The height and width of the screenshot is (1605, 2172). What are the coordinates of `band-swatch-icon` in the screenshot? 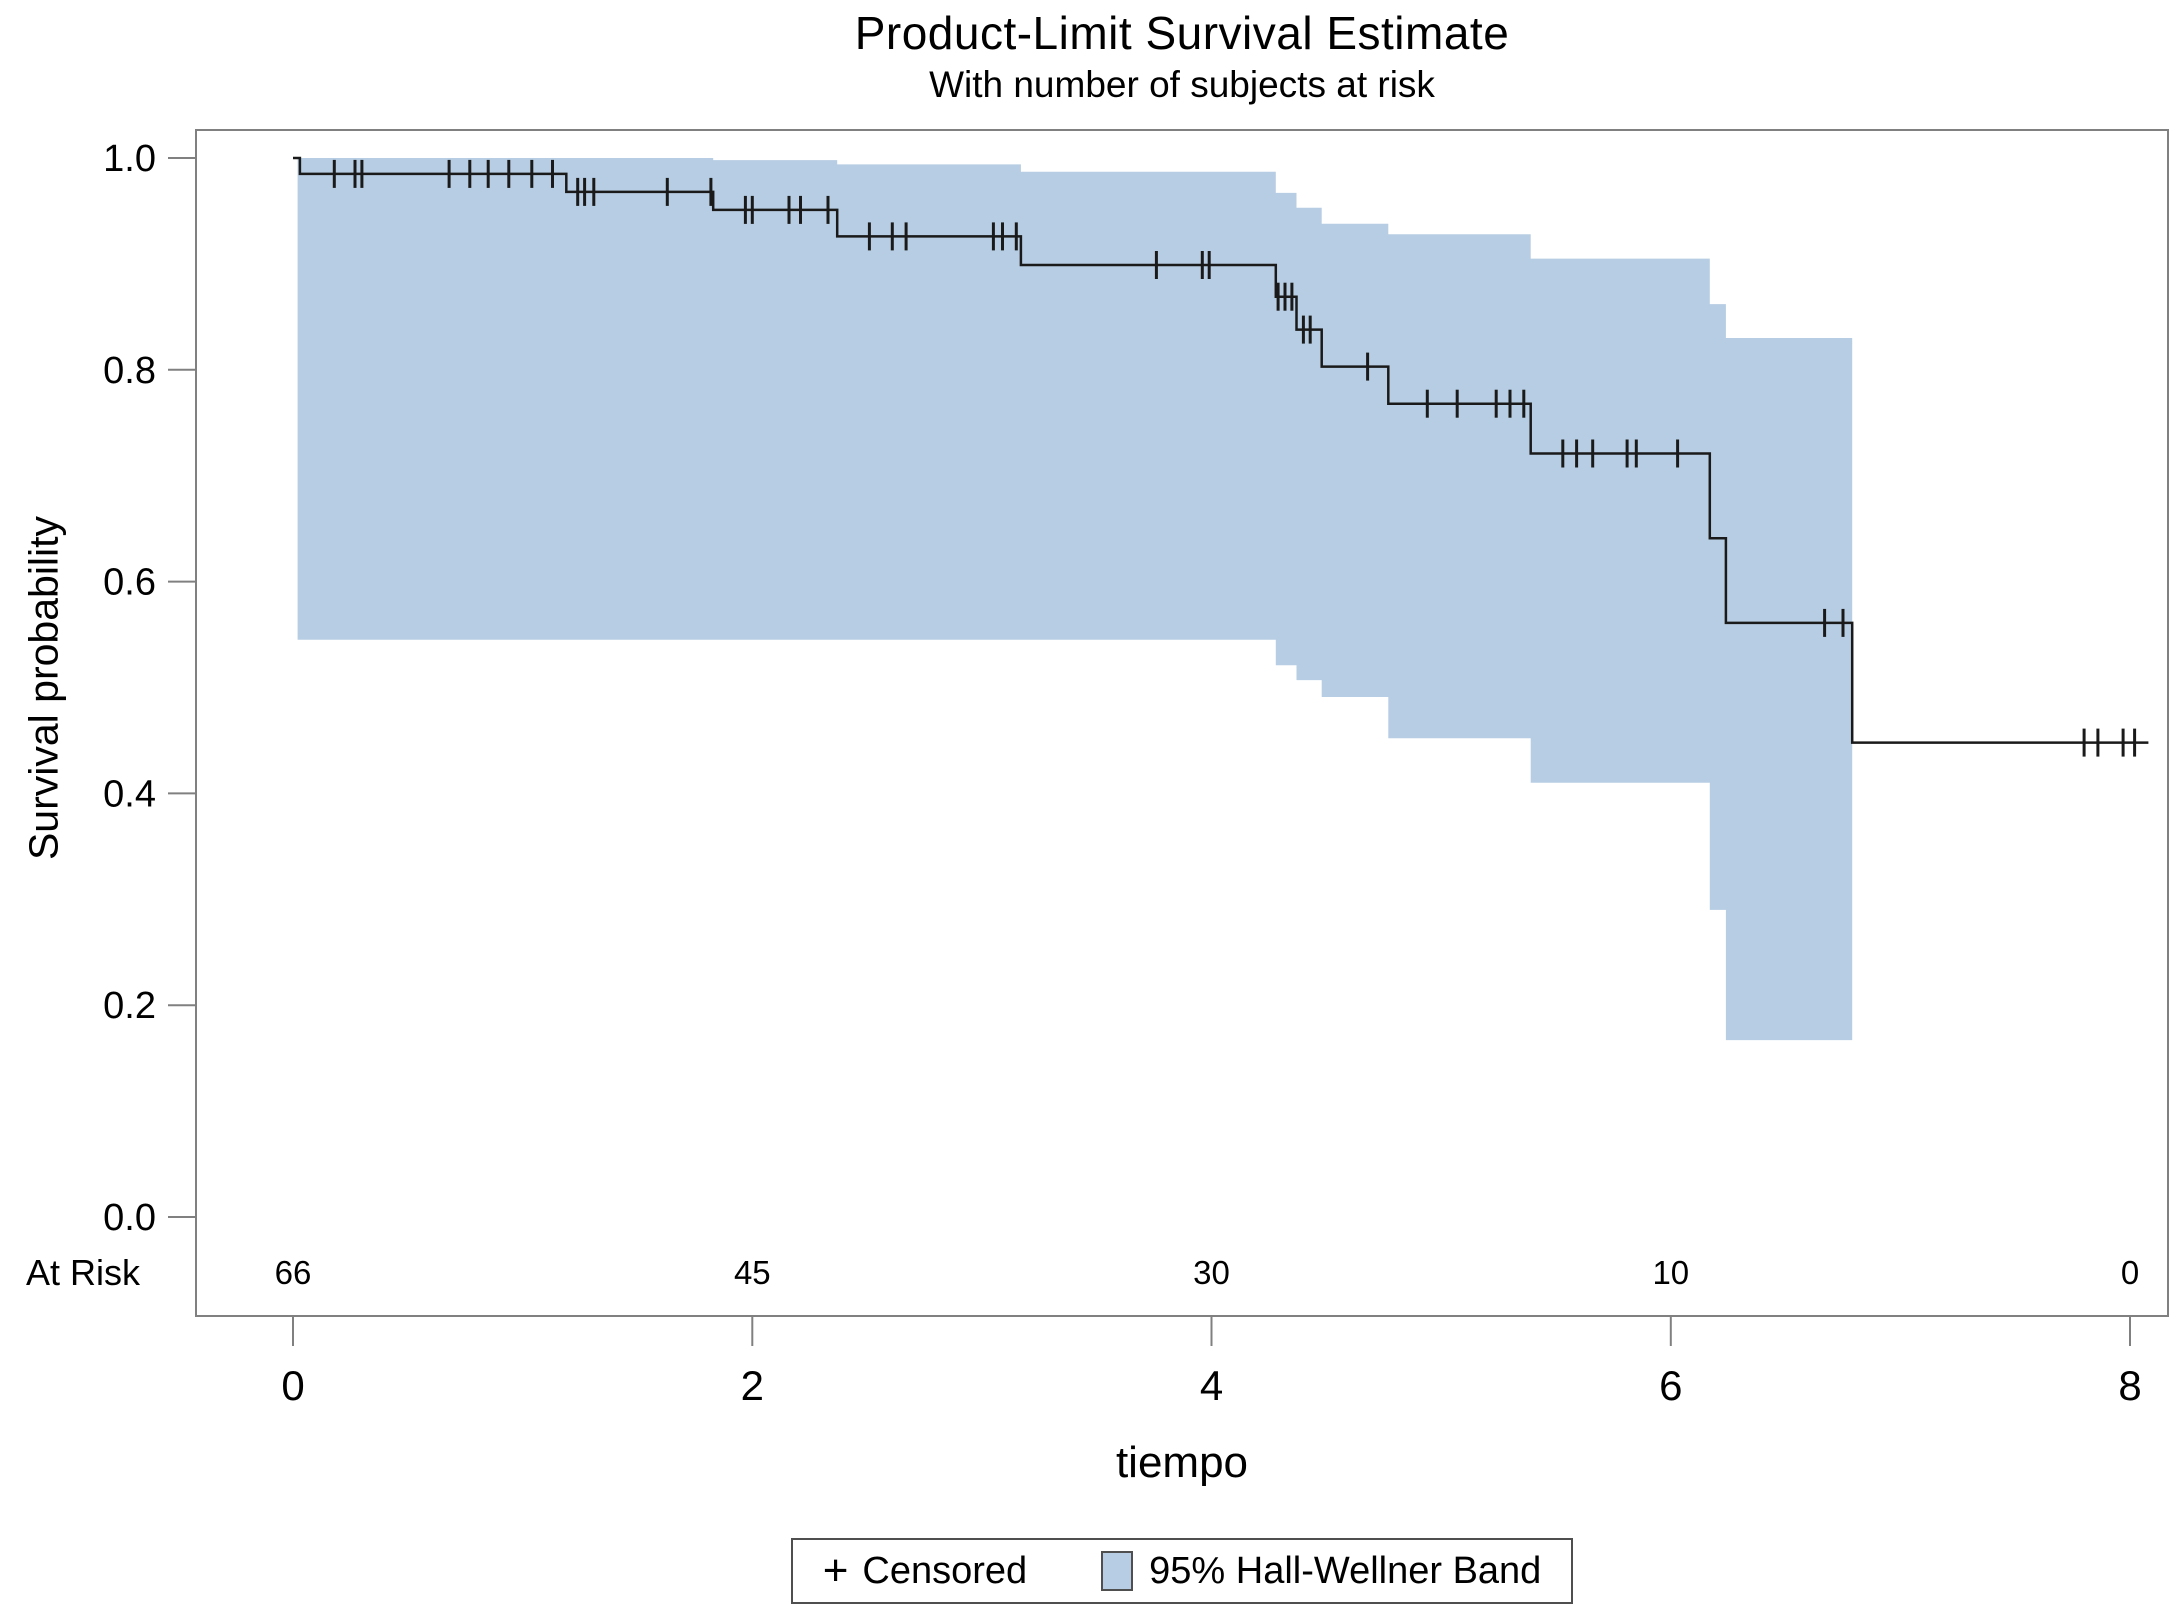 It's located at (1117, 1571).